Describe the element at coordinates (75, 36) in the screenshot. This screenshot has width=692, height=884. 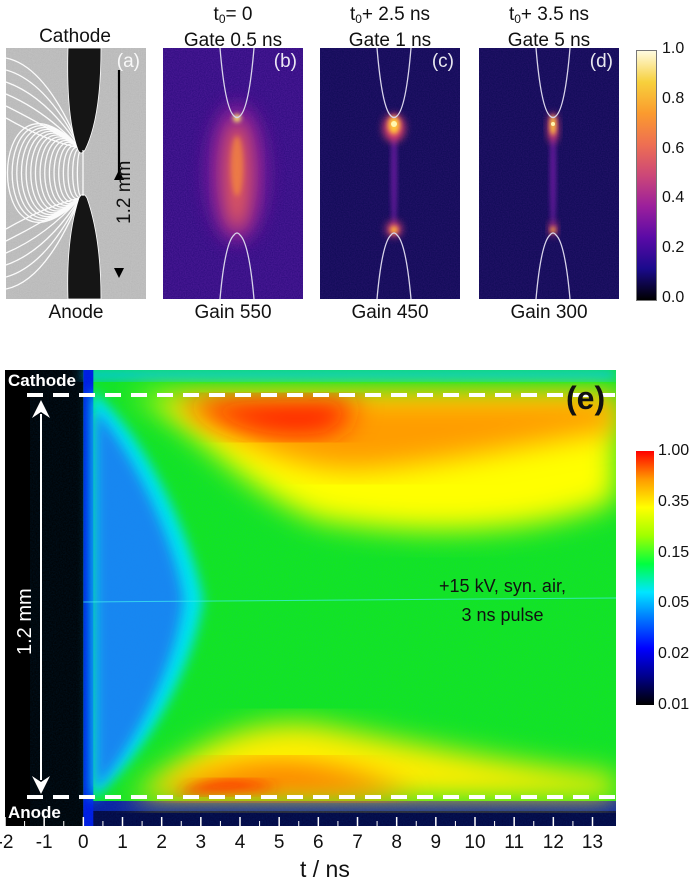
I see `panel-a-header: Cathode` at that location.